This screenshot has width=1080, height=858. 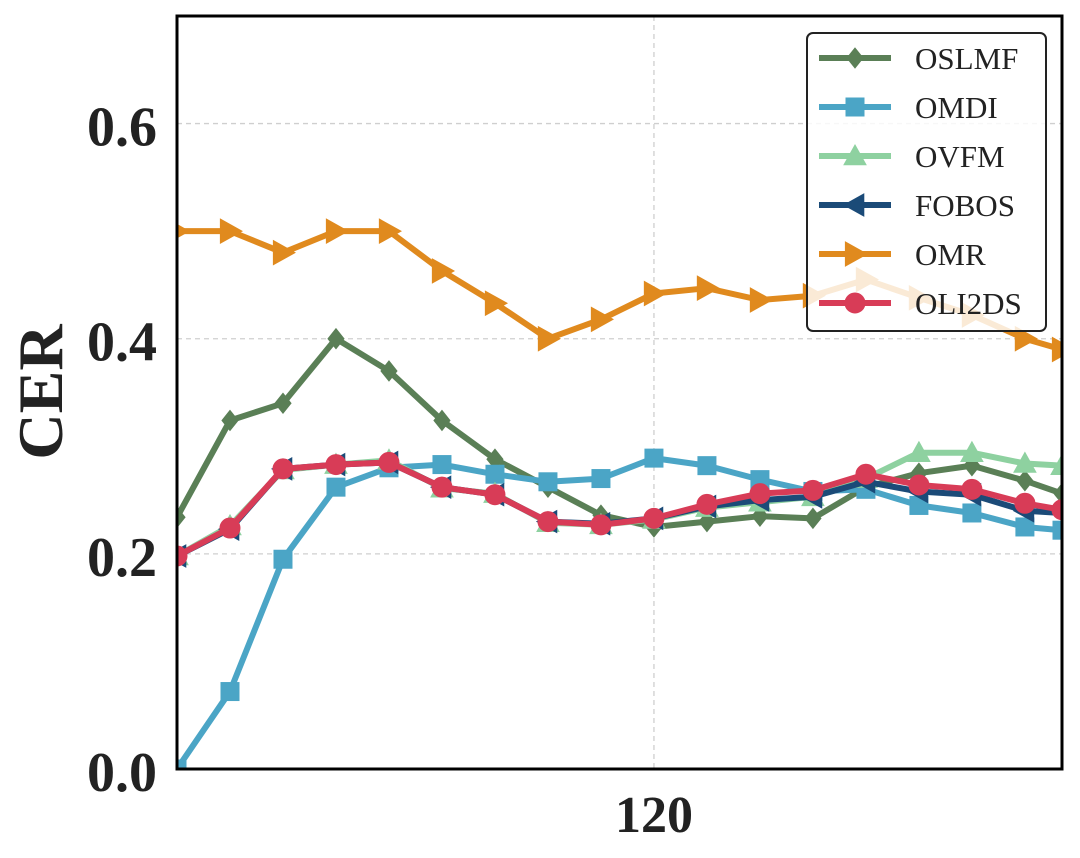 I want to click on legend-marker-oli2ds, so click(x=855, y=303).